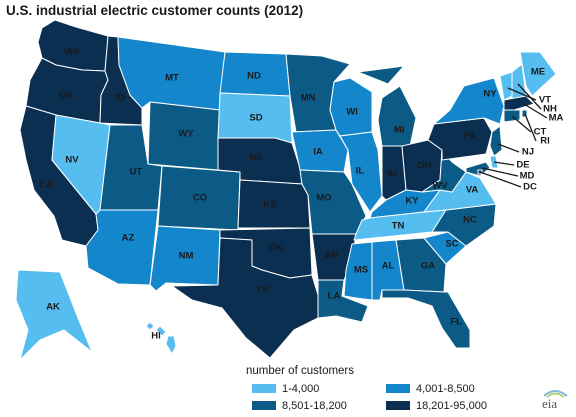 The height and width of the screenshot is (417, 576). I want to click on state-label-ri: RI, so click(545, 141).